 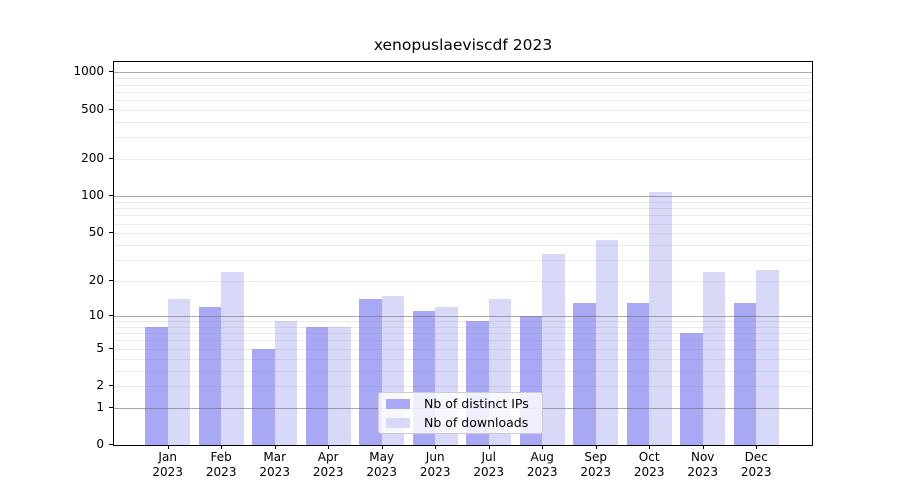 I want to click on x-tick-mar-2023, so click(x=275, y=447).